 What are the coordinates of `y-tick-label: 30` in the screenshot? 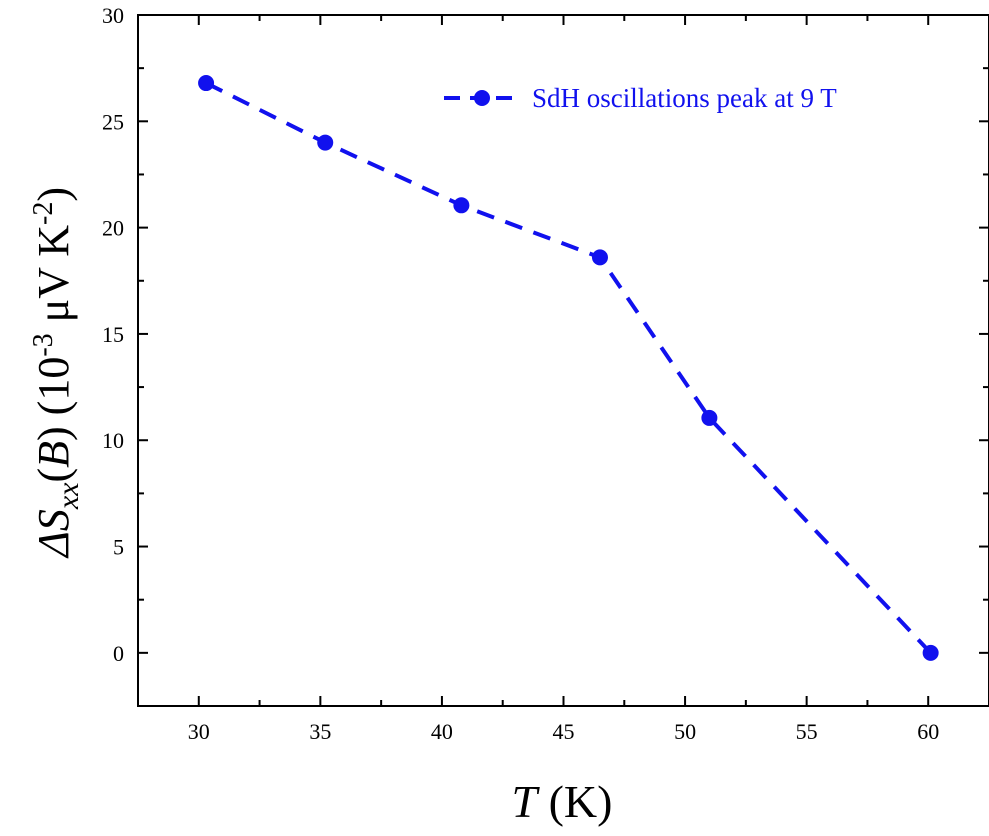 It's located at (113, 15).